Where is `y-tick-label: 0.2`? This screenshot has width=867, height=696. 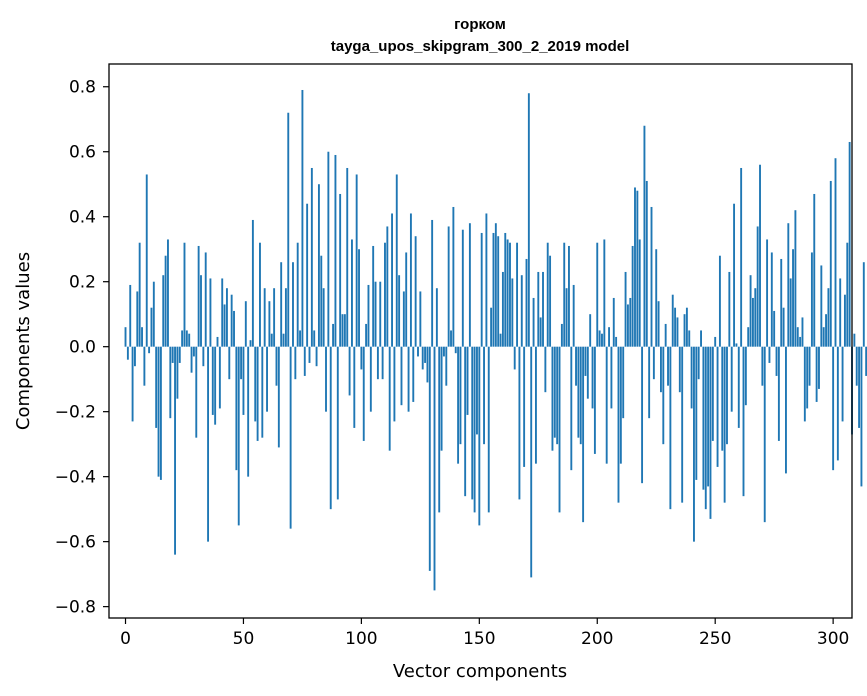
y-tick-label: 0.2 is located at coordinates (82, 283).